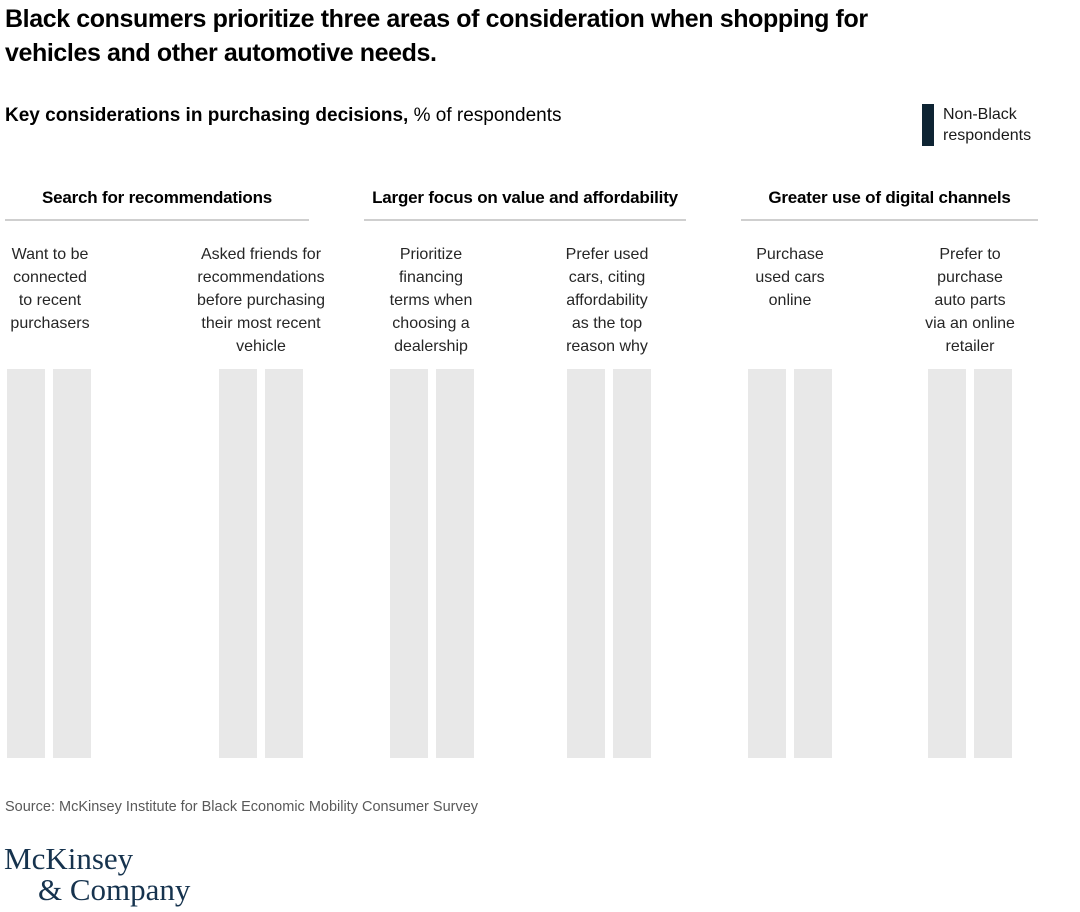 This screenshot has width=1080, height=912. What do you see at coordinates (455, 563) in the screenshot?
I see `bar-placeholder-group3-right` at bounding box center [455, 563].